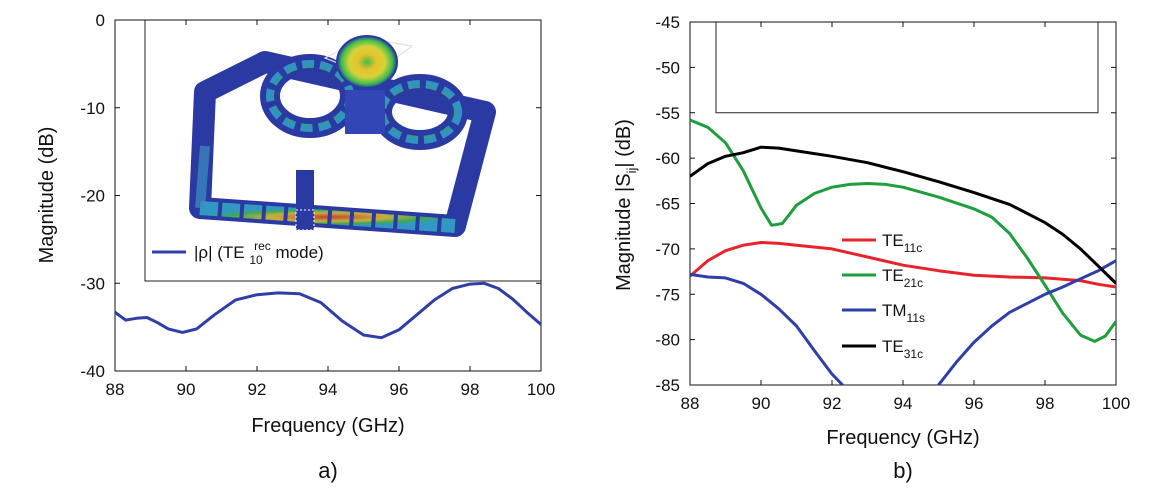 The image size is (1159, 489). I want to click on panel-b-y-axis-label: Magnitude |Sij| (dB), so click(626, 205).